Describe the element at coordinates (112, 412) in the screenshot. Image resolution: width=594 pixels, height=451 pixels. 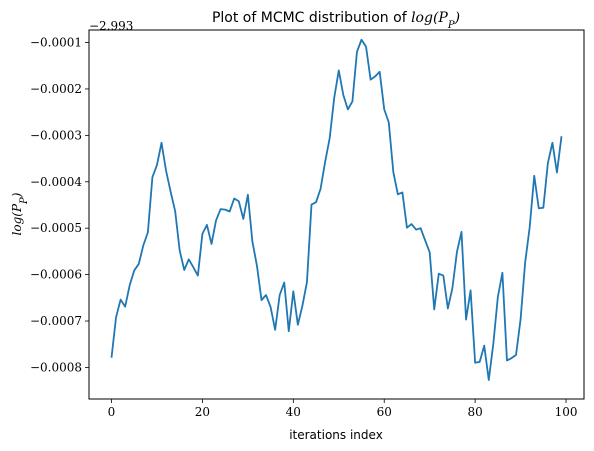
I see `x-tick-label: 0` at that location.